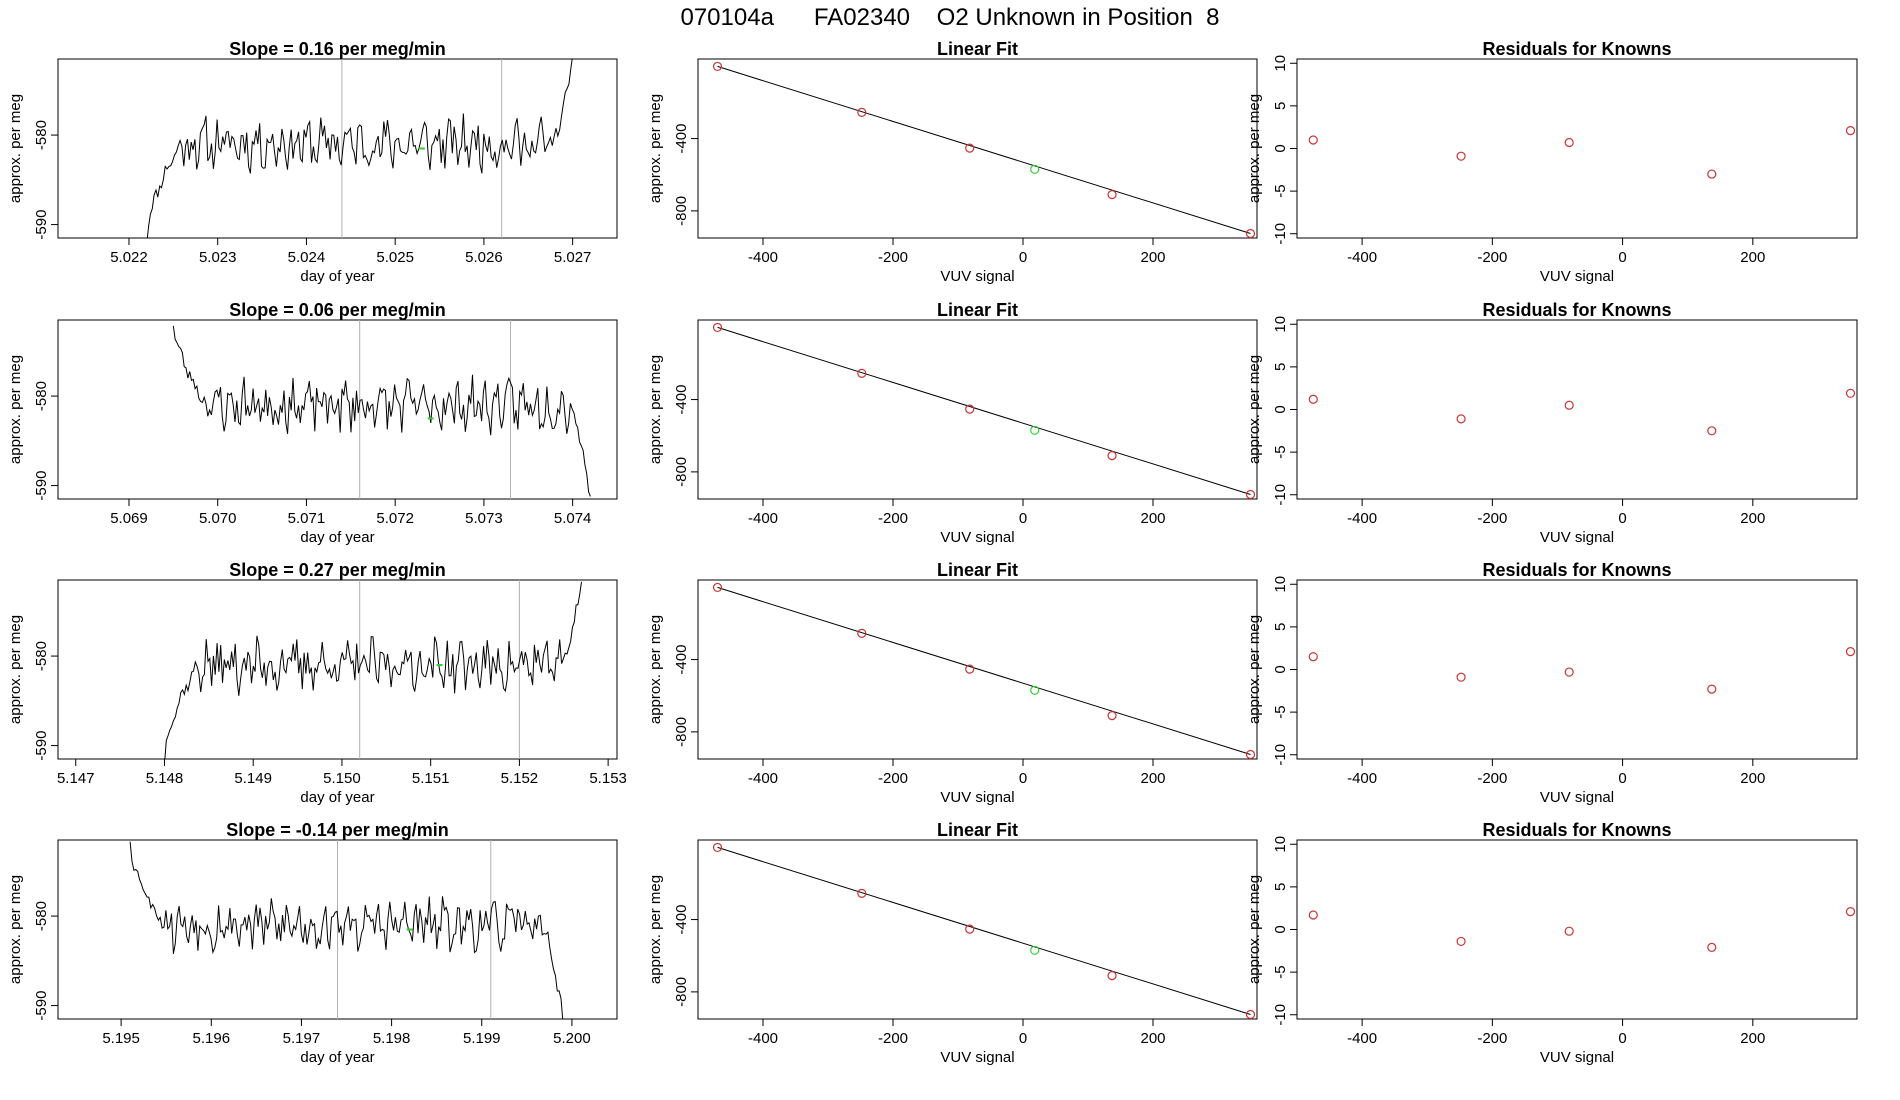 The image size is (1900, 1100). What do you see at coordinates (337, 49) in the screenshot?
I see `panel-title: Slope = 0.16 per meg/min` at bounding box center [337, 49].